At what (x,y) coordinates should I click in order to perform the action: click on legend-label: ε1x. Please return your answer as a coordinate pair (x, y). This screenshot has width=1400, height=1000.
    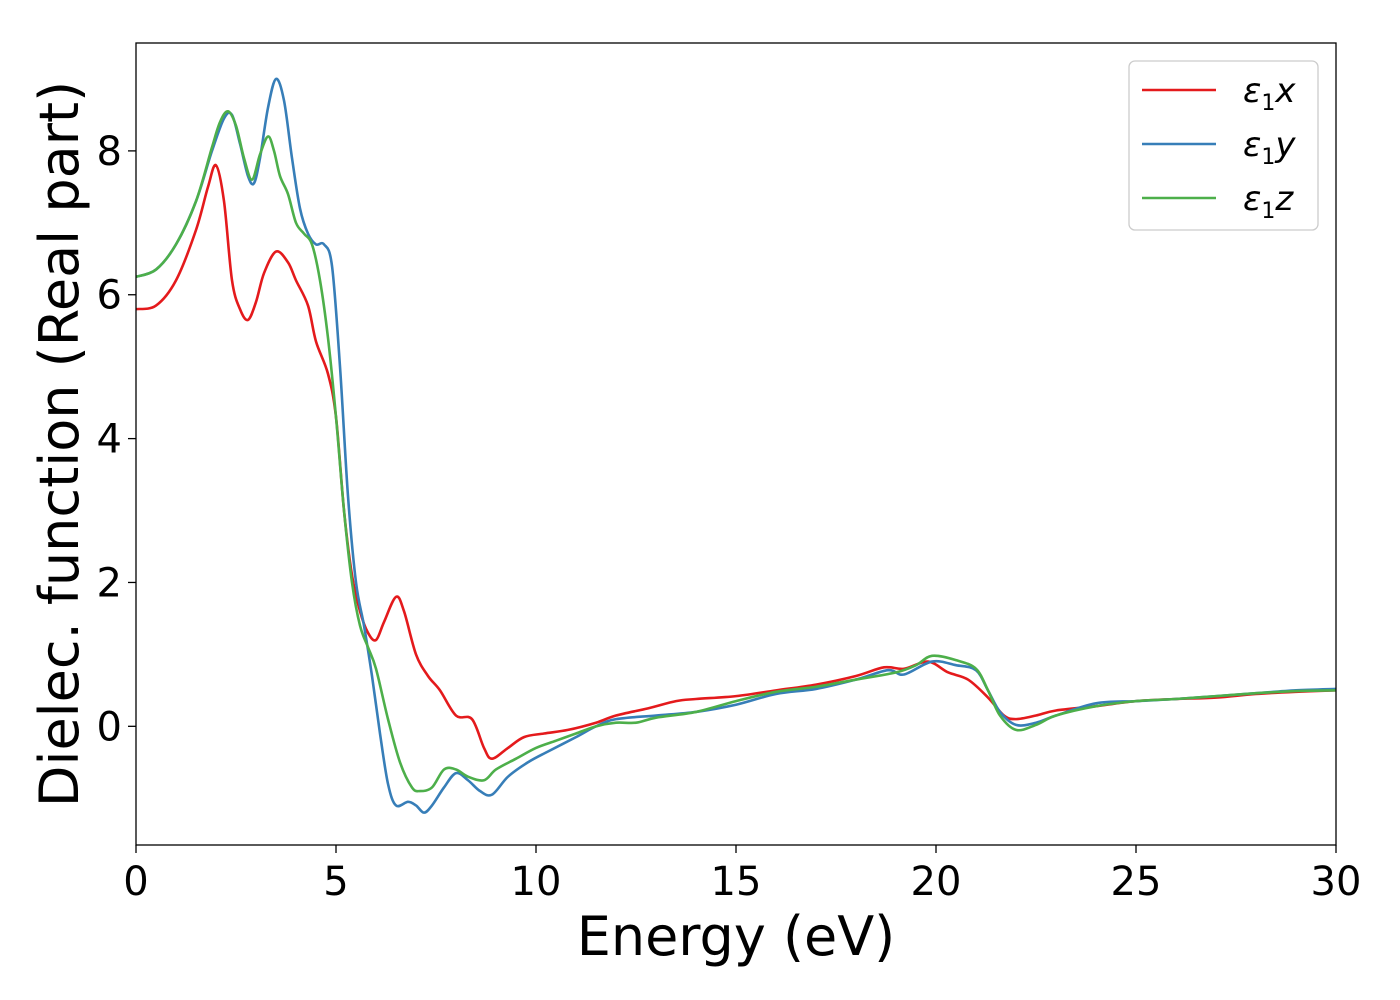
    Looking at the image, I should click on (1269, 93).